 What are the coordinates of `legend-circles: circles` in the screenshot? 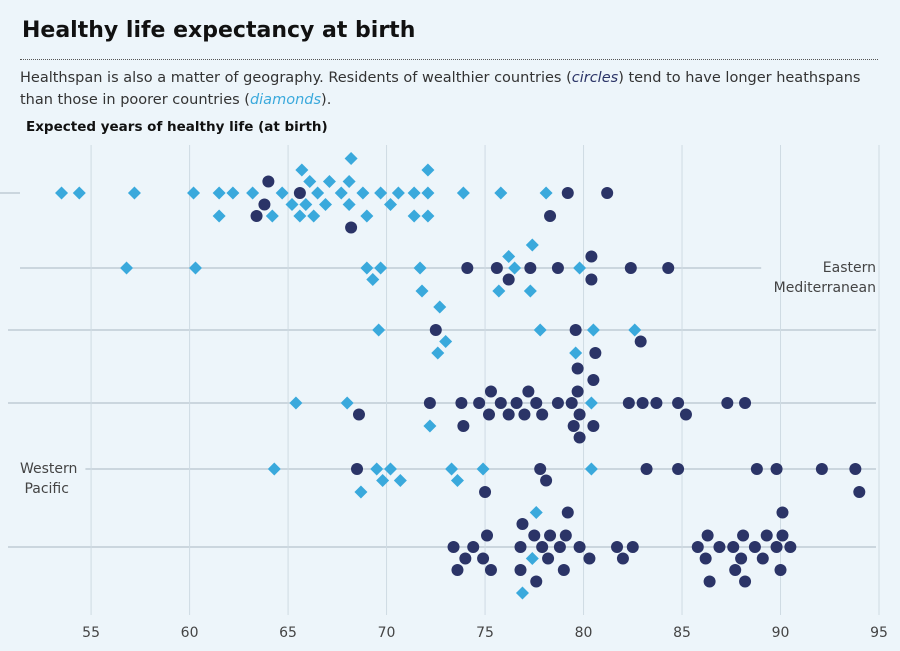 It's located at (595, 78).